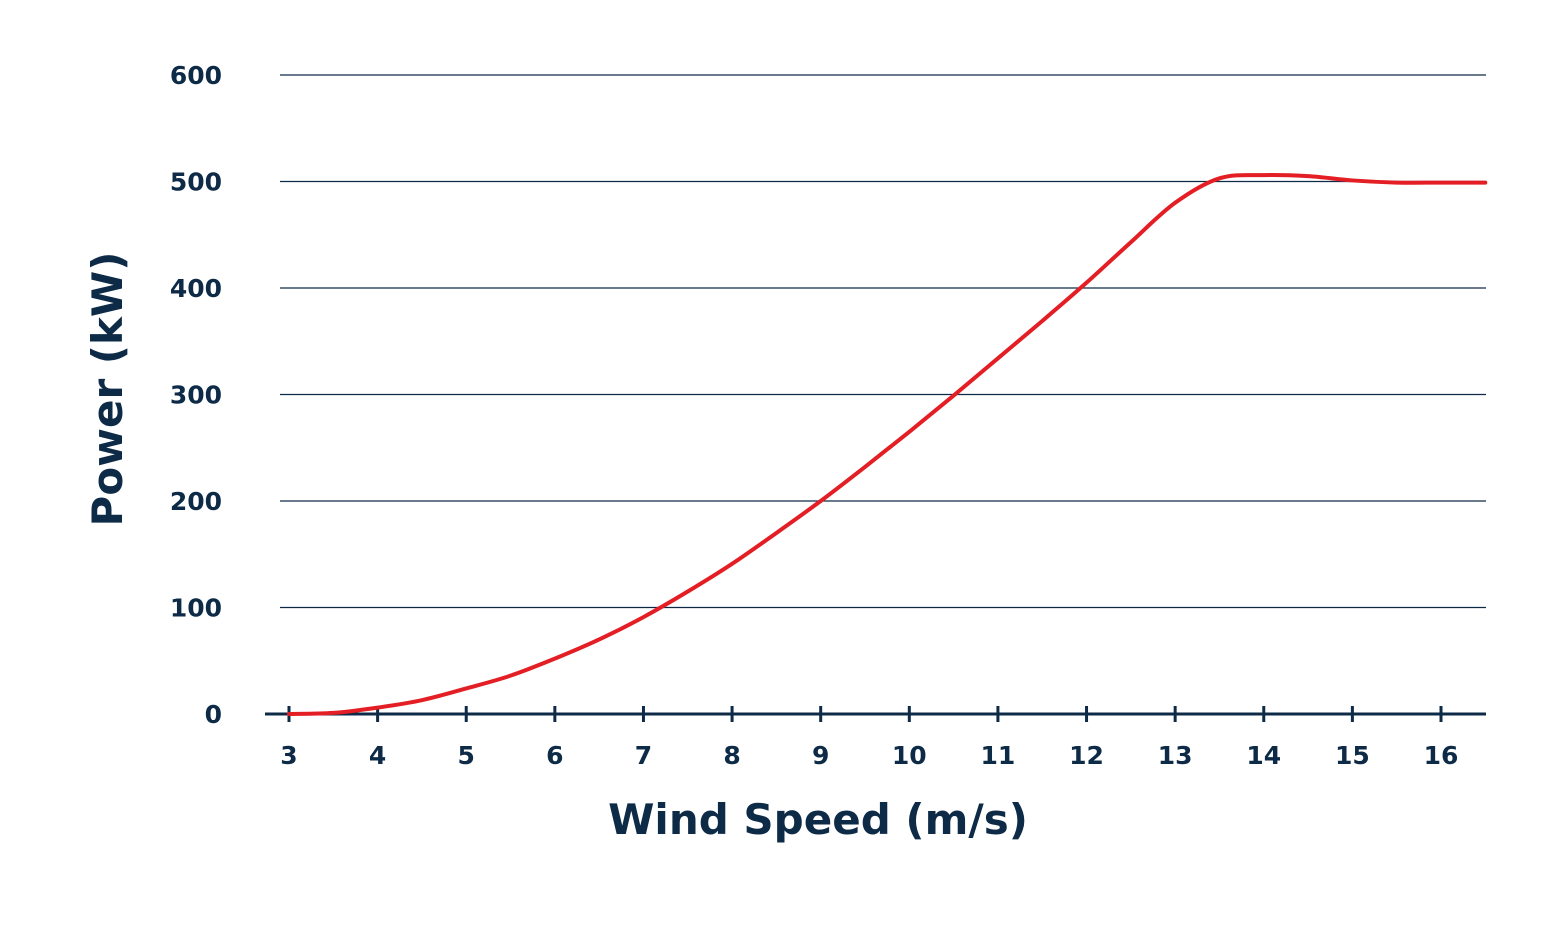 The width and height of the screenshot is (1541, 934). I want to click on x-tick-label-11: 11, so click(998, 755).